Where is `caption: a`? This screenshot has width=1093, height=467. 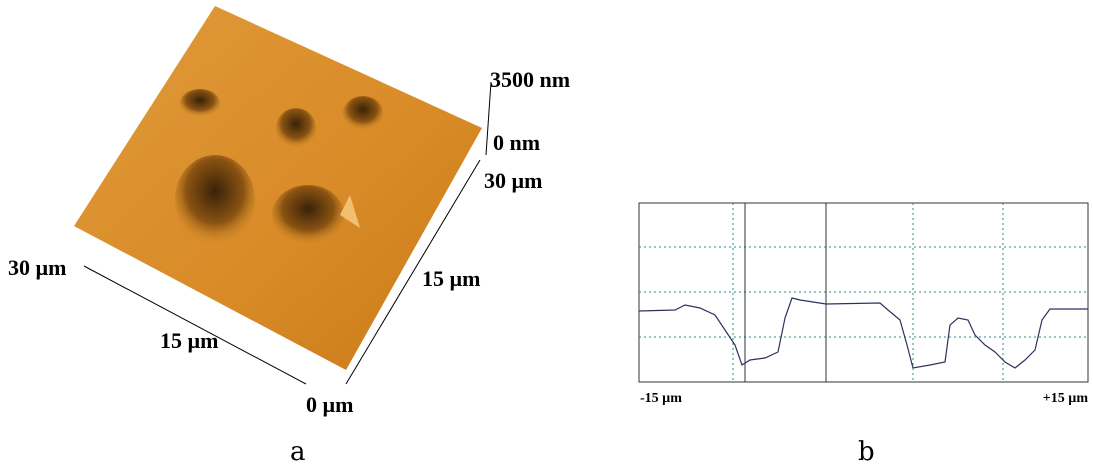
caption: a is located at coordinates (298, 452).